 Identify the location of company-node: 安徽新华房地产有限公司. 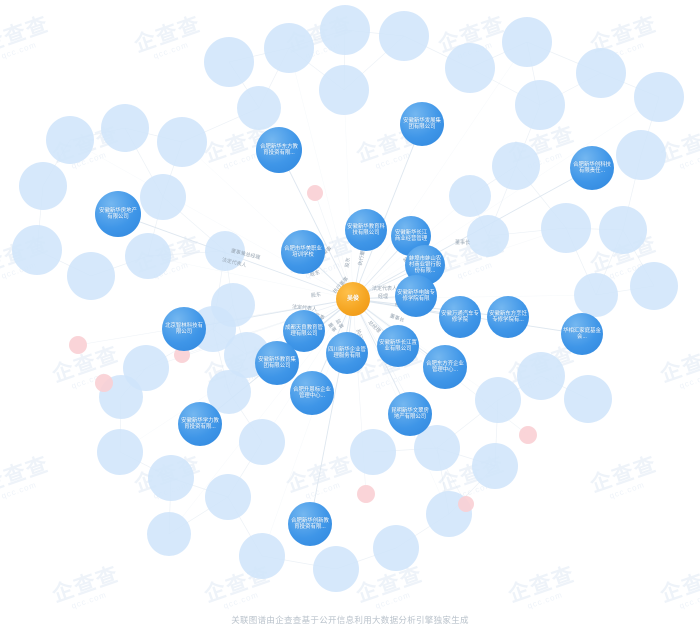
(118, 214).